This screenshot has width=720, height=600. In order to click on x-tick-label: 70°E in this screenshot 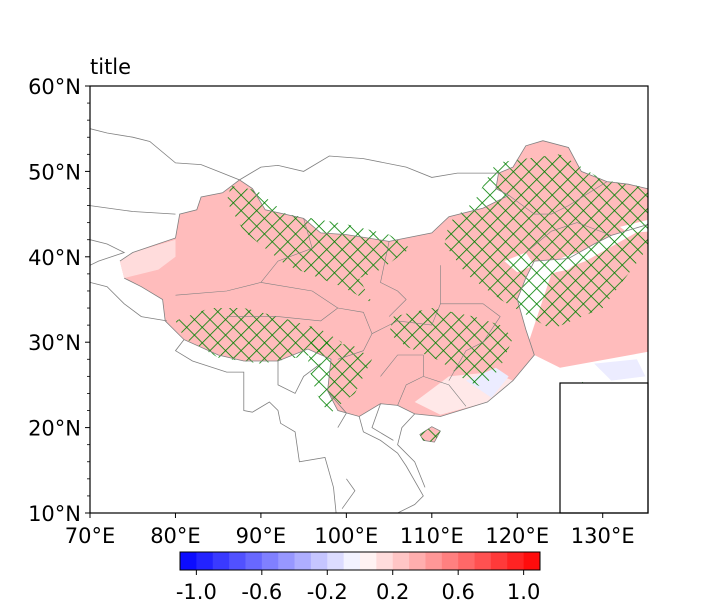, I will do `click(90, 536)`.